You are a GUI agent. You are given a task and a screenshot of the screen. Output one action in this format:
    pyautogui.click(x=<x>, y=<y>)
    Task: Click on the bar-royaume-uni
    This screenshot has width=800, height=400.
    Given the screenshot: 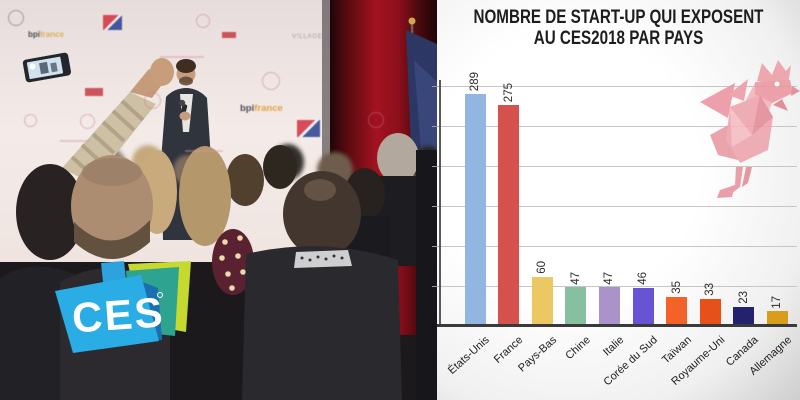 What is the action you would take?
    pyautogui.click(x=710, y=311)
    